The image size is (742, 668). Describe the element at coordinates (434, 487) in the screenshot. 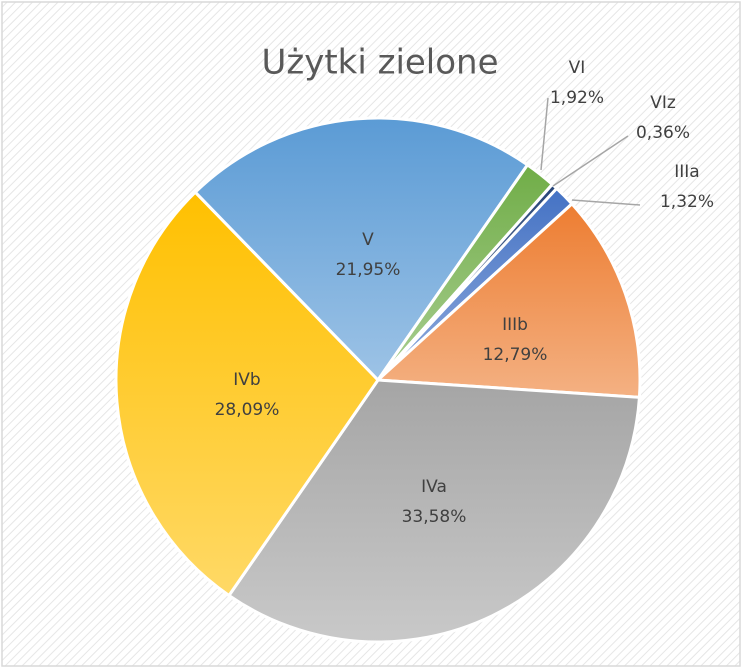

I see `slice-label-name: IVa` at that location.